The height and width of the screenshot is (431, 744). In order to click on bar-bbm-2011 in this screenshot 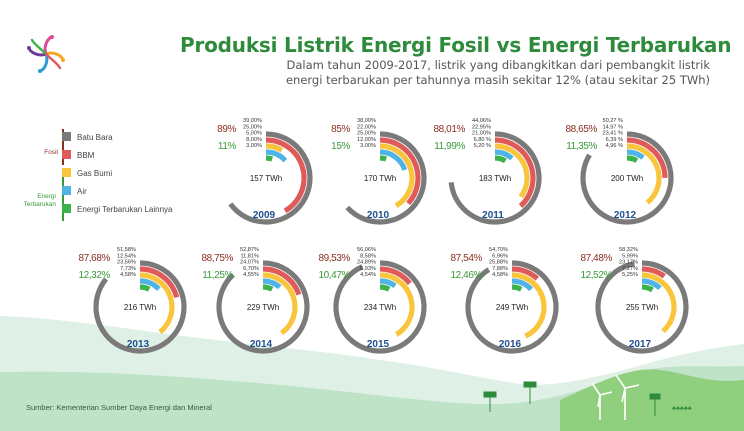, I will do `click(515, 173)`.